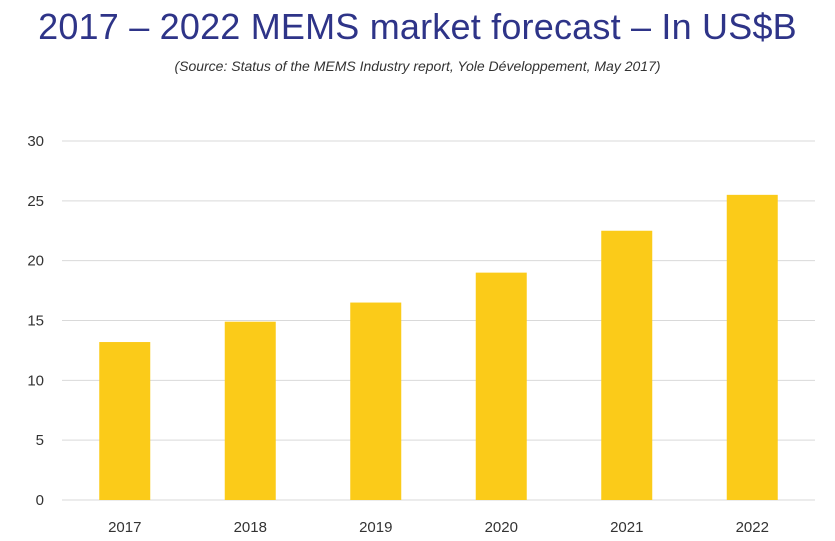 Image resolution: width=835 pixels, height=541 pixels. I want to click on y-tick-label: 0, so click(40, 500).